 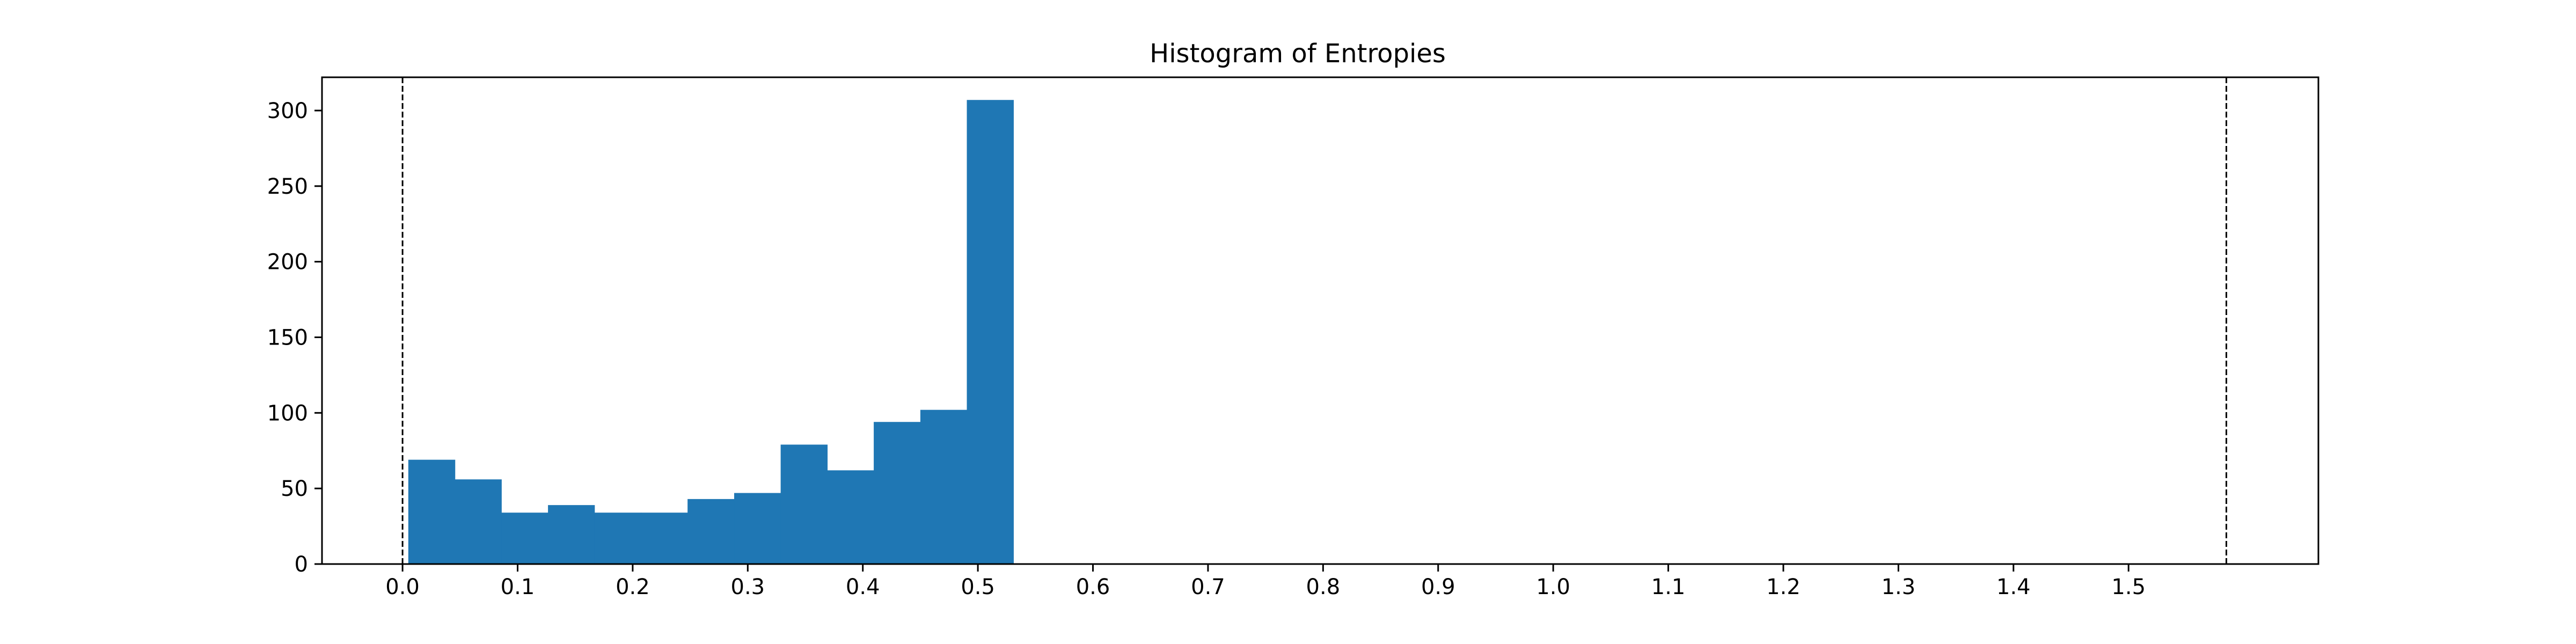 I want to click on y-axis: 0 50 100 150 200 250 300, so click(x=294, y=338).